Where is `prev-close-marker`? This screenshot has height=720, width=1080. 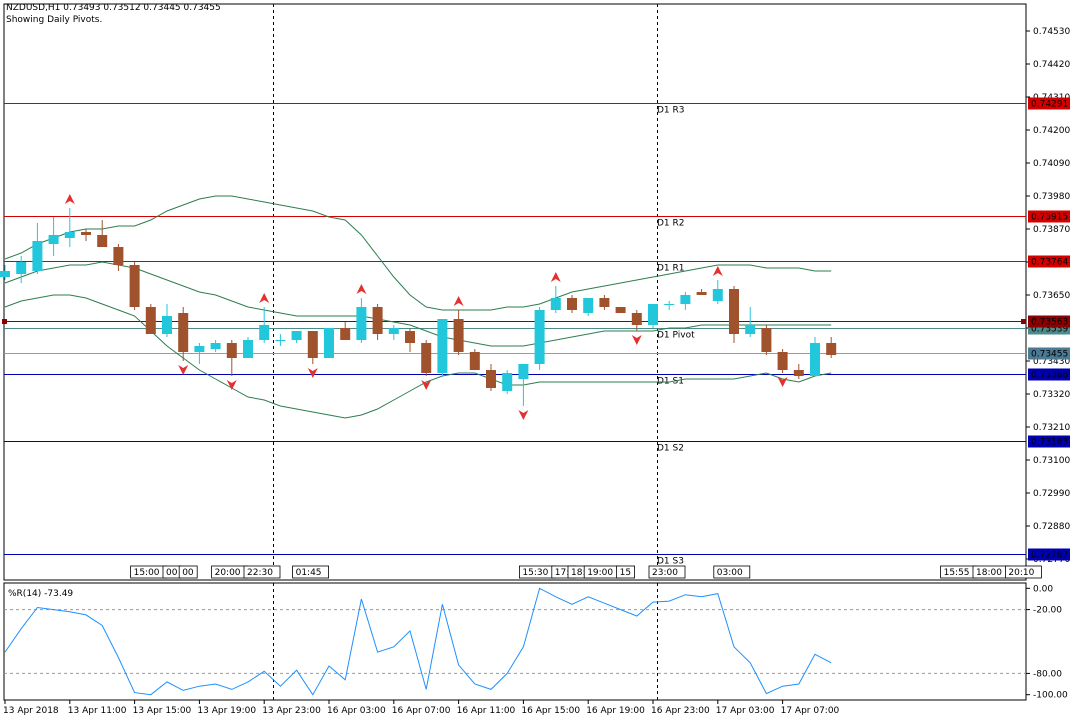 prev-close-marker is located at coordinates (1023, 321).